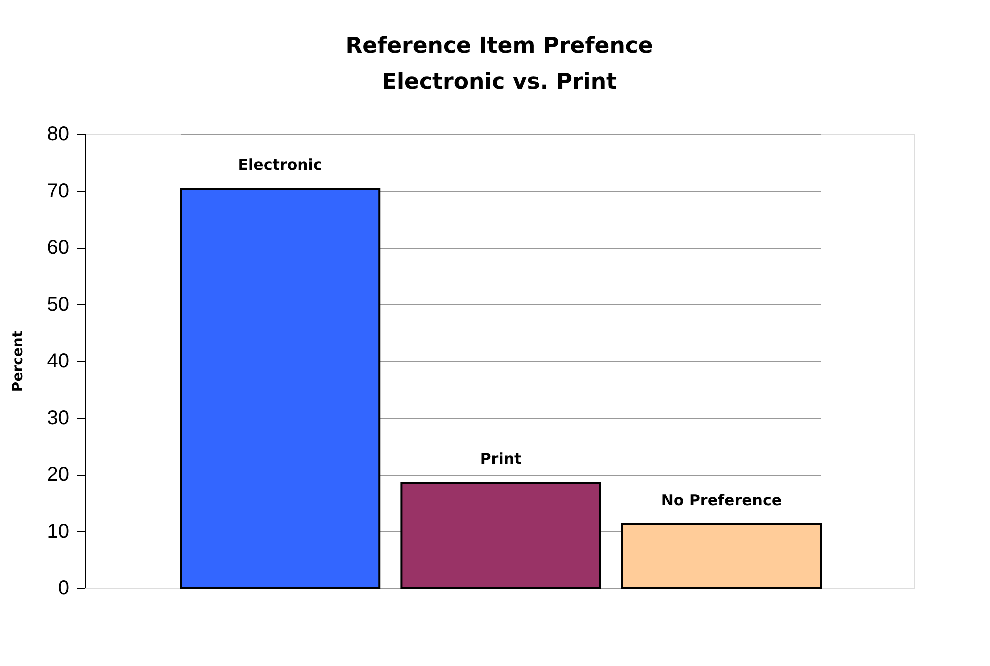 The height and width of the screenshot is (666, 990). I want to click on y-tick-label: 20, so click(58, 475).